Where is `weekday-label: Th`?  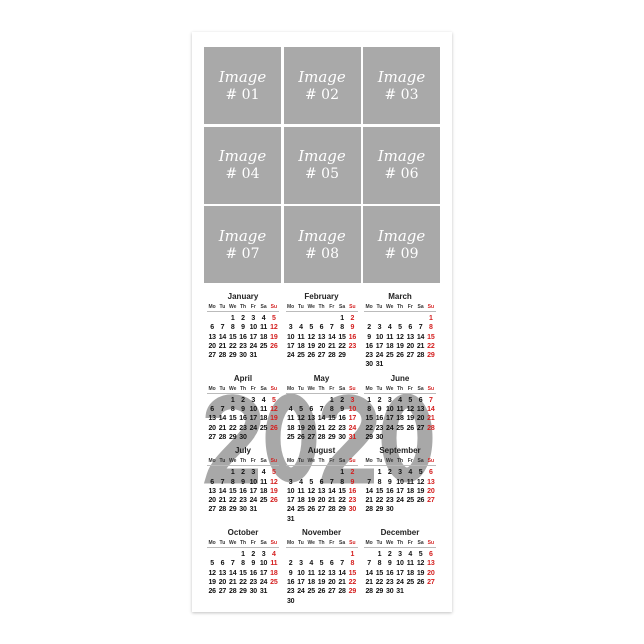
weekday-label: Th is located at coordinates (321, 307).